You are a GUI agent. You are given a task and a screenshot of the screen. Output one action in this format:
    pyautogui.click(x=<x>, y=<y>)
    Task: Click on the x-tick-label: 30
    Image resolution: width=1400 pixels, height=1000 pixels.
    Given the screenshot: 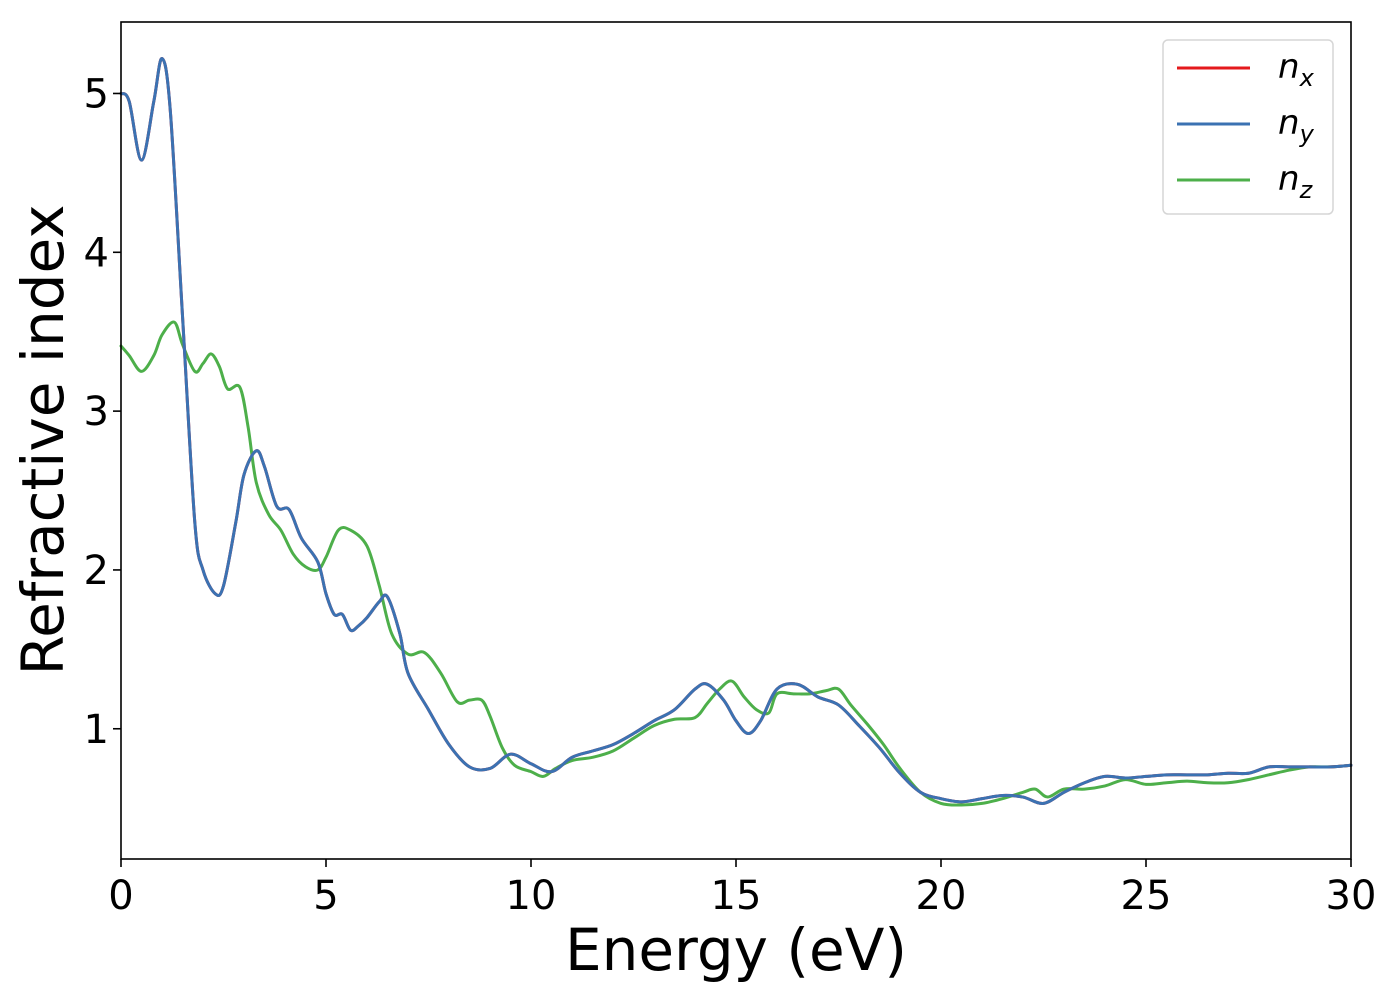 What is the action you would take?
    pyautogui.click(x=1351, y=896)
    